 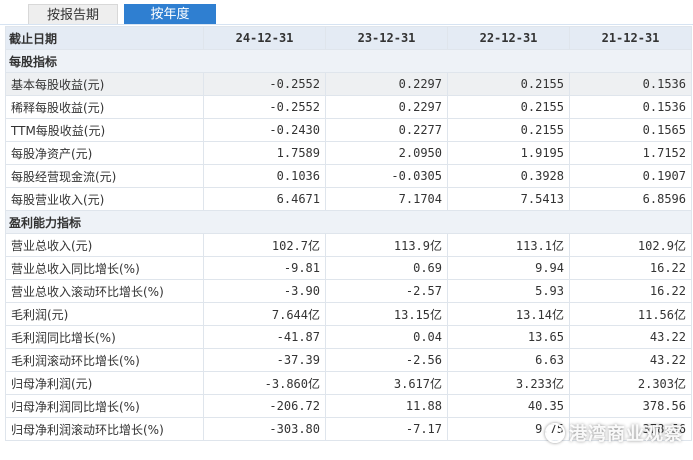 What do you see at coordinates (264, 314) in the screenshot?
I see `value-cell: 7.644亿` at bounding box center [264, 314].